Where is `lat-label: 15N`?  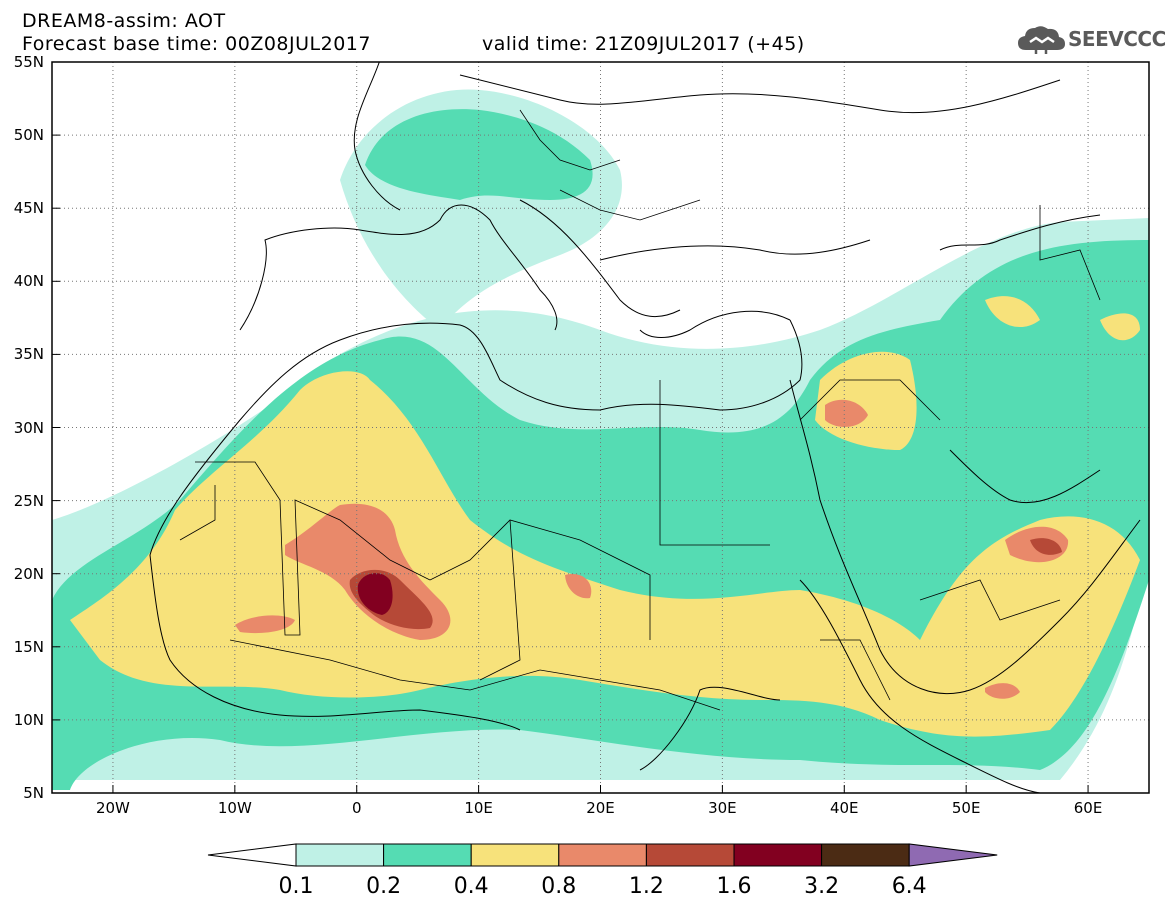
lat-label: 15N is located at coordinates (28, 646).